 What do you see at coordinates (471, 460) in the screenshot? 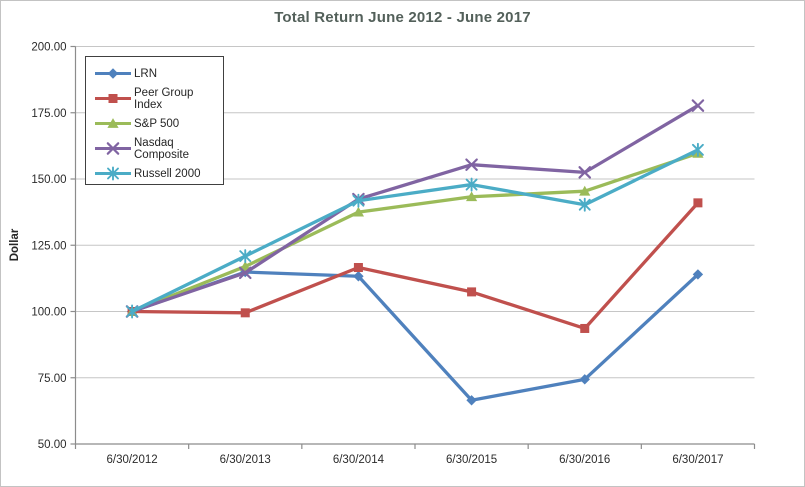
I see `x-tick-label: 6/30/2015` at bounding box center [471, 460].